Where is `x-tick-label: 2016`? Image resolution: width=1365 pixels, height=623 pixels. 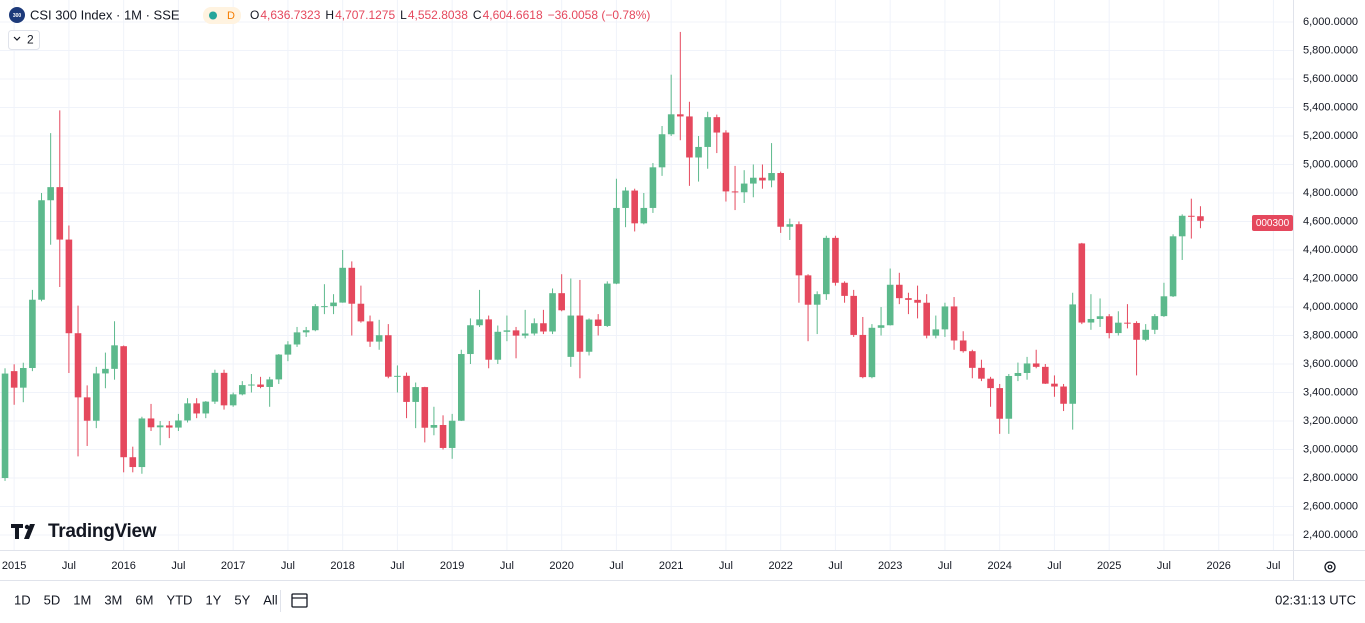
x-tick-label: 2016 is located at coordinates (123, 566).